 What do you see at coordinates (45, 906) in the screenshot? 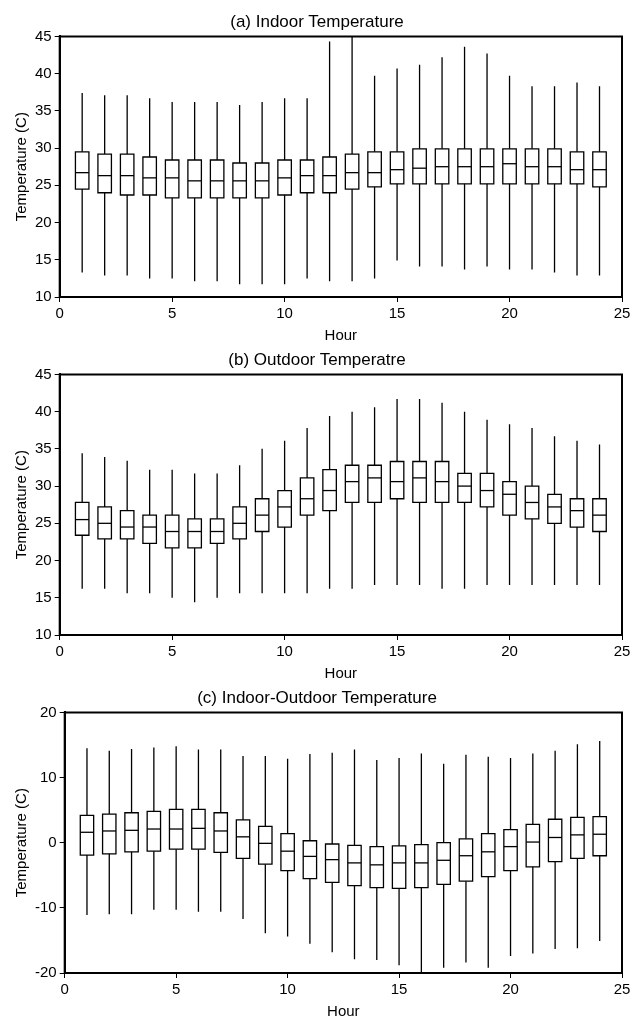
I see `y-tick-label: -10` at bounding box center [45, 906].